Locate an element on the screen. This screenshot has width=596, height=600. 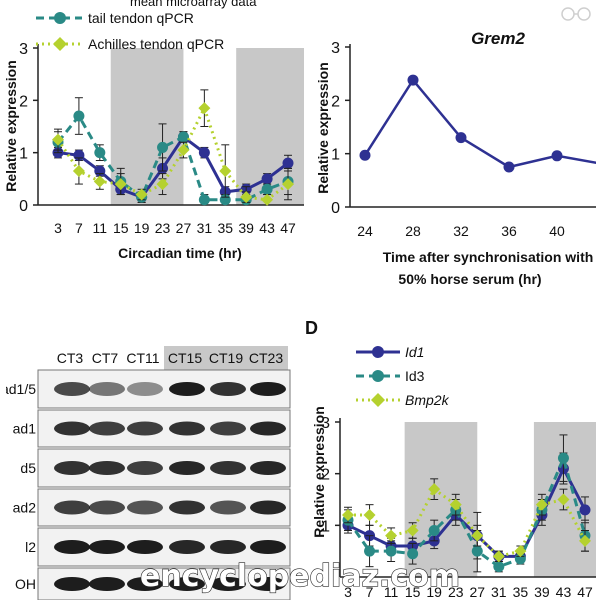
a-x-tick-label: 11 is located at coordinates (100, 228).